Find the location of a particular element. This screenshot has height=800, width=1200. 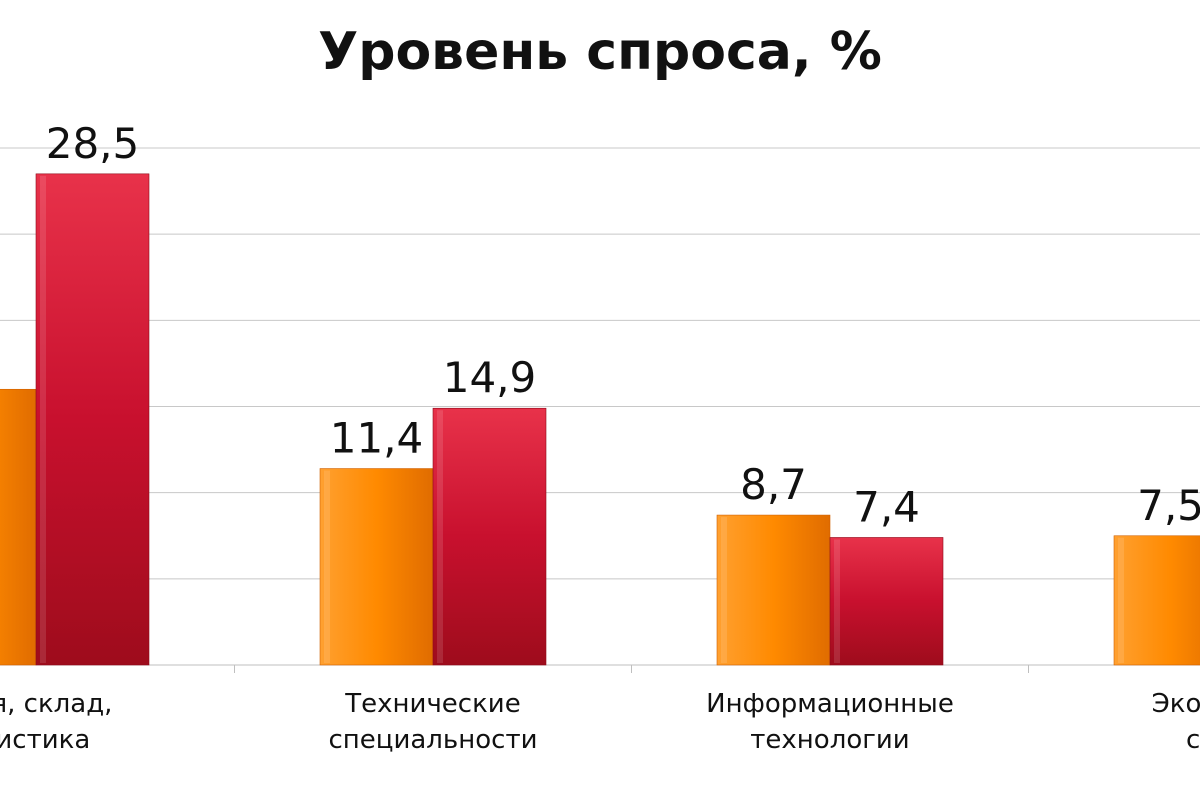

category-label-2-line-2: специальности is located at coordinates (432, 740).